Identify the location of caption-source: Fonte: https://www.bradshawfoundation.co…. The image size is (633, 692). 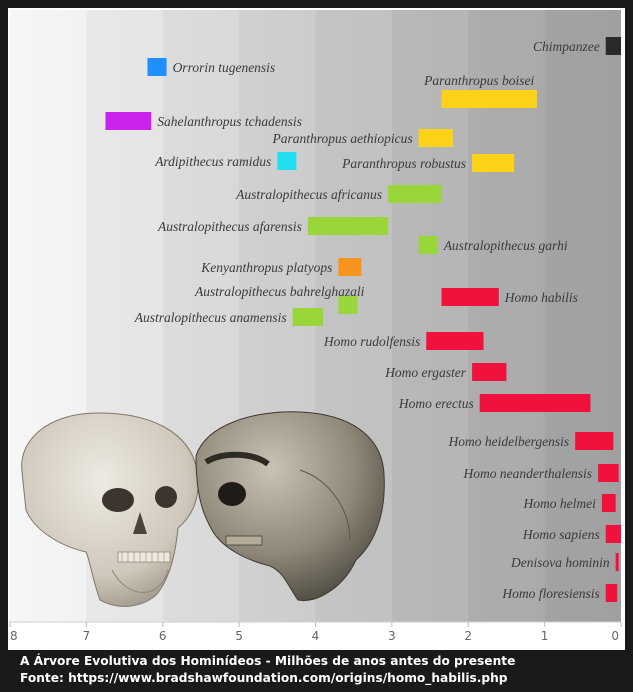
(264, 678).